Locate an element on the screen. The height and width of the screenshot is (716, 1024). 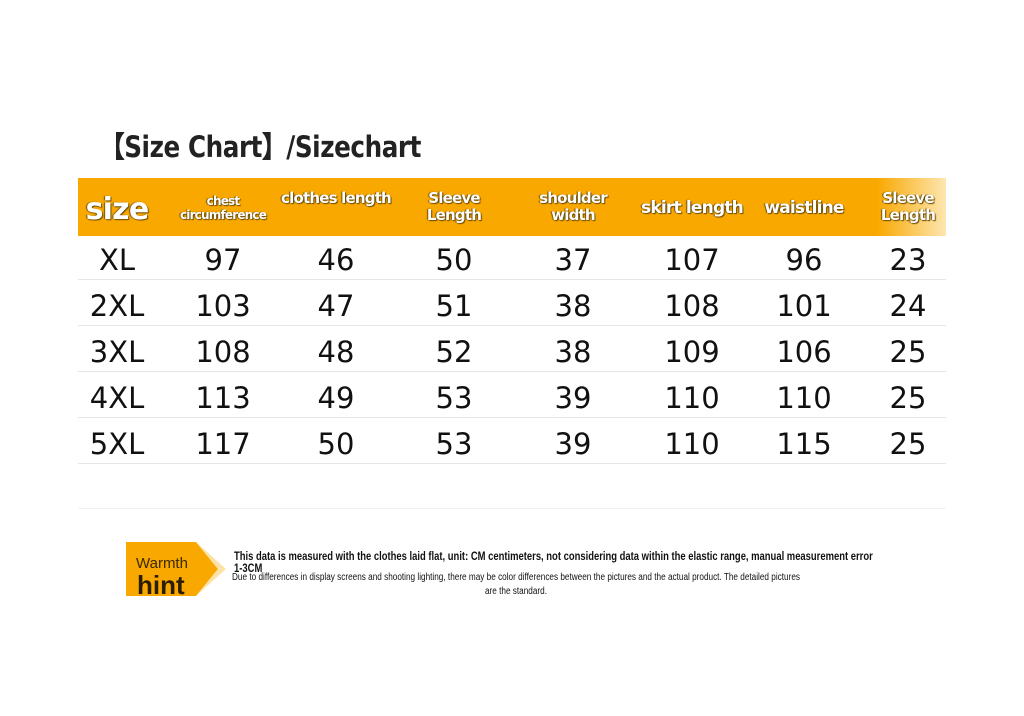
table-cell: 23 is located at coordinates (908, 260).